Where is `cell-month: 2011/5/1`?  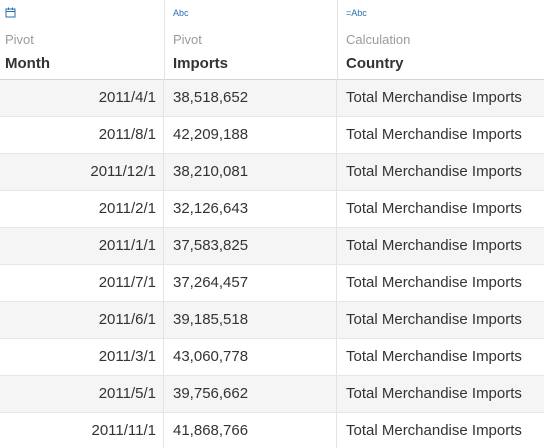
cell-month: 2011/5/1 is located at coordinates (82, 394).